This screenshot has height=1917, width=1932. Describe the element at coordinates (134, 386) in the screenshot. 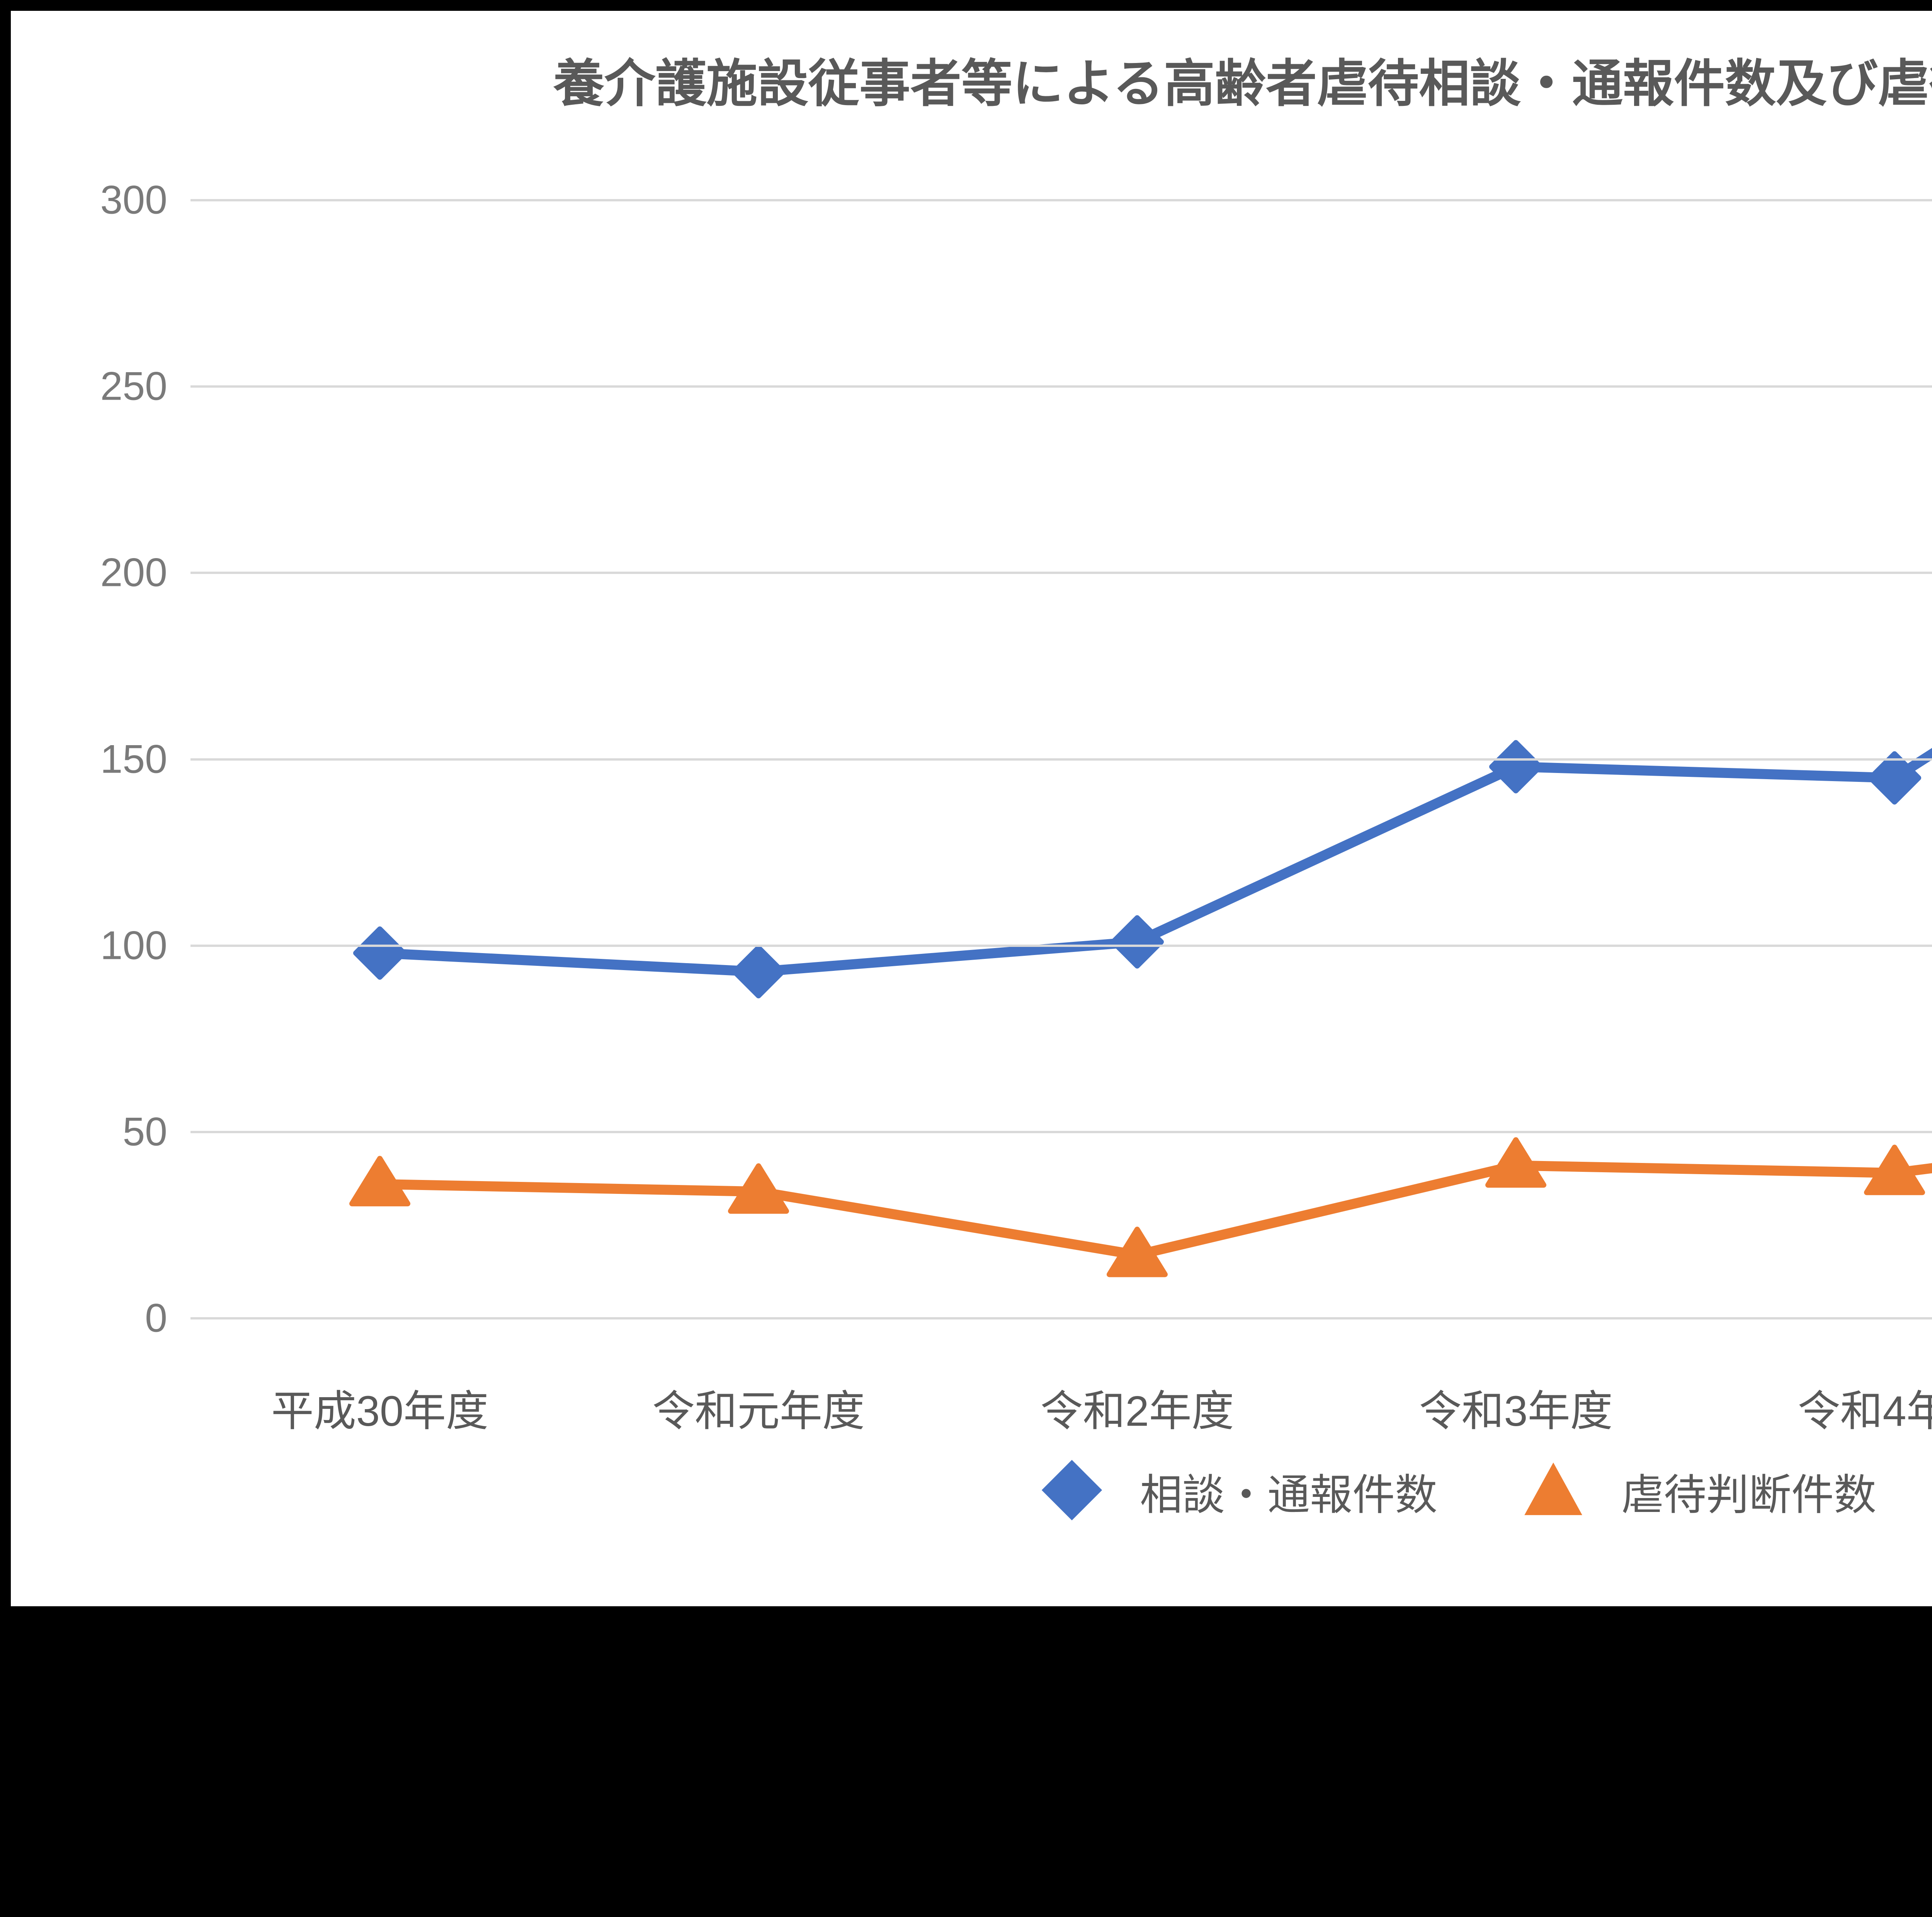

I see `y-axis-tick-label: 250` at that location.